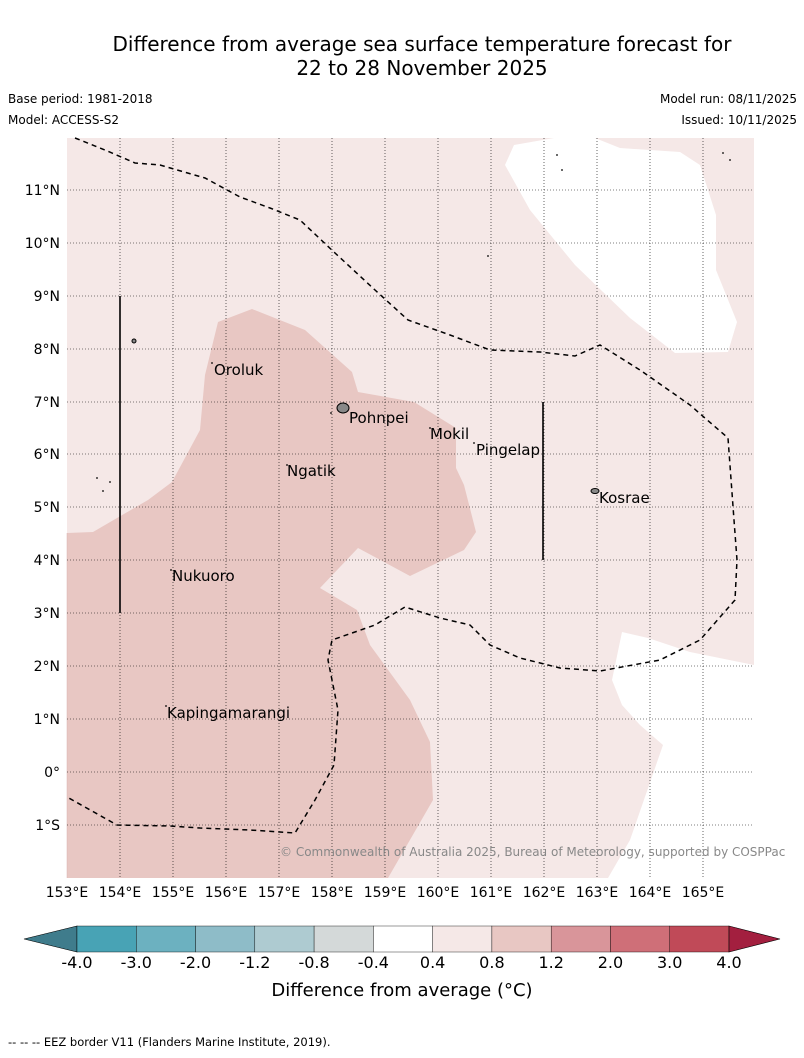  I want to click on svg-text: 1°N, so click(47, 720).